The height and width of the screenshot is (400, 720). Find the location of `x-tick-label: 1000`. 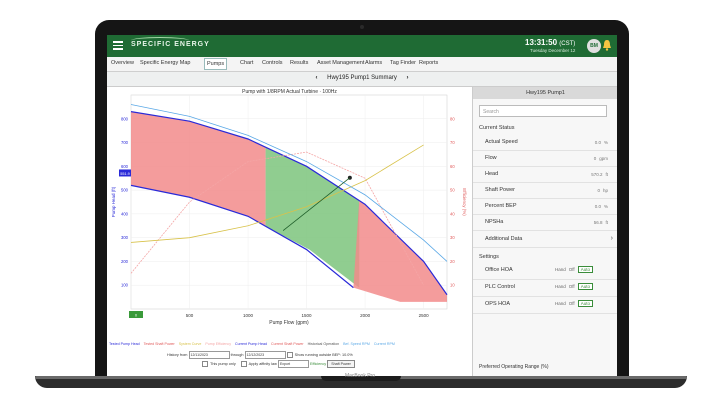

x-tick-label: 1000 is located at coordinates (248, 315).